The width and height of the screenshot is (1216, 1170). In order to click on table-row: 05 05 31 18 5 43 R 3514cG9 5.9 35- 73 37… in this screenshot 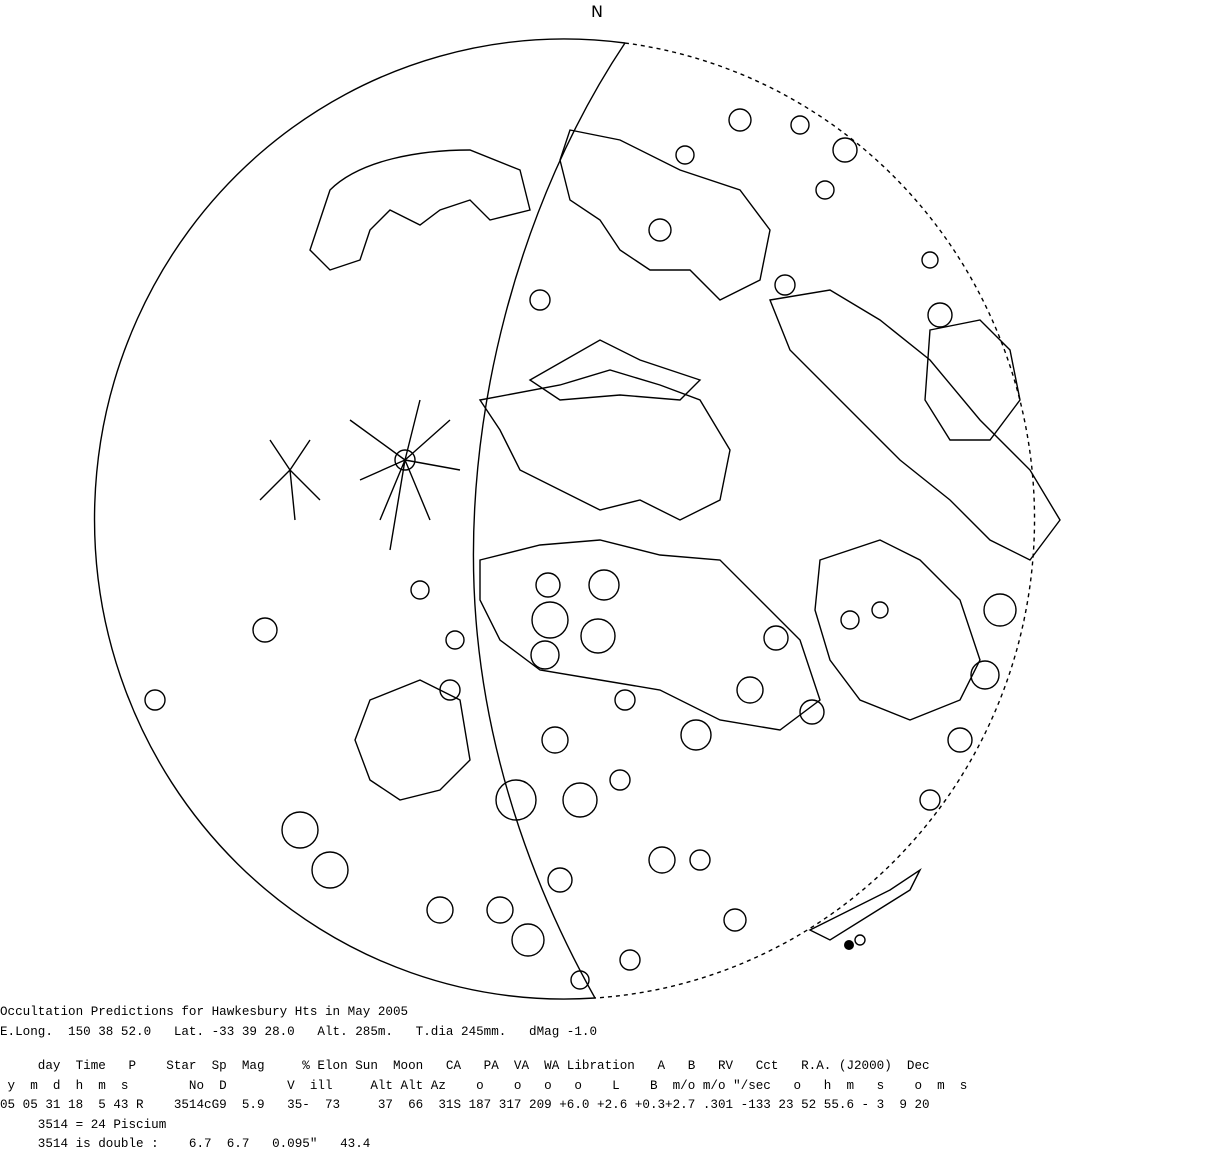, I will do `click(465, 1105)`.